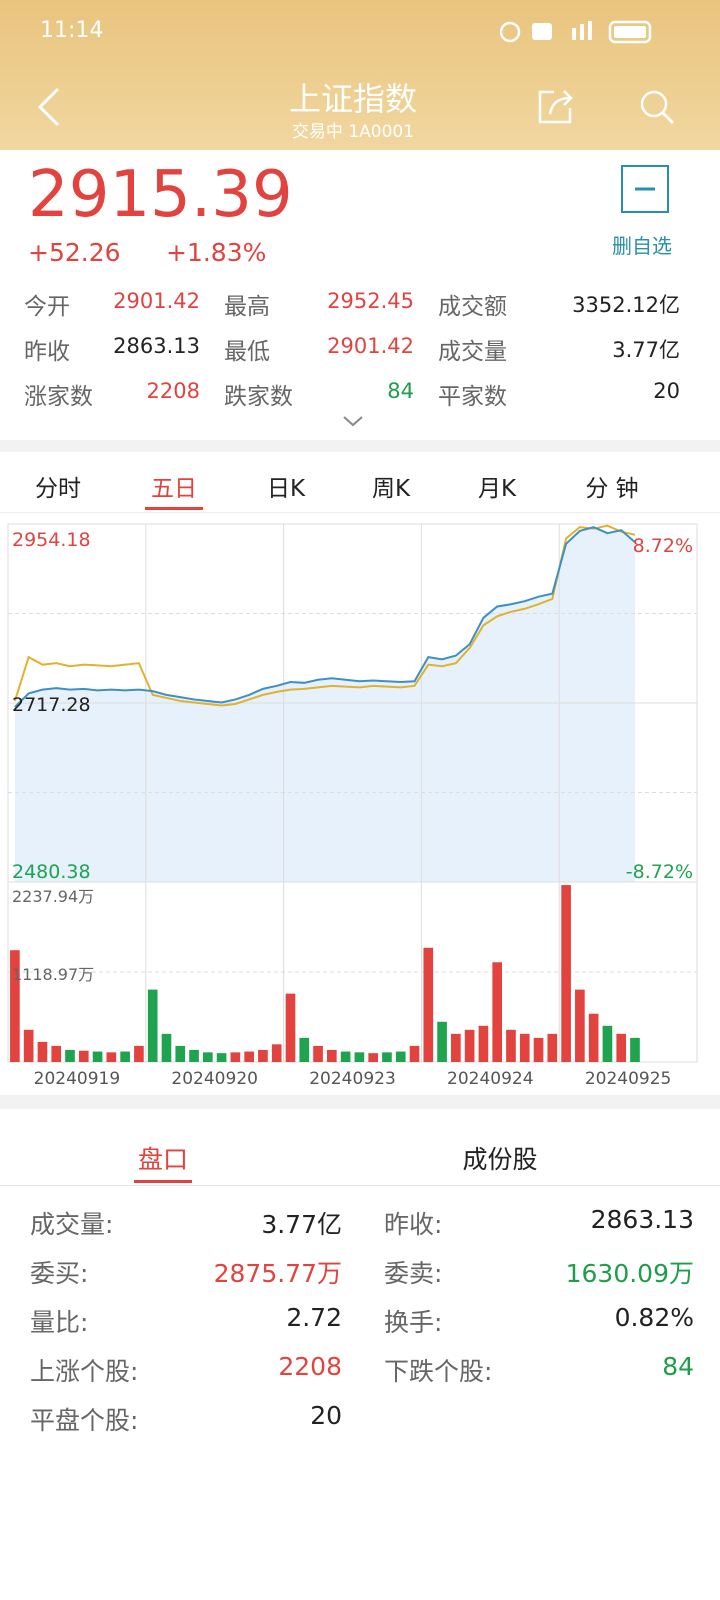 The width and height of the screenshot is (720, 1600). Describe the element at coordinates (353, 421) in the screenshot. I see `expand-chevron` at that location.